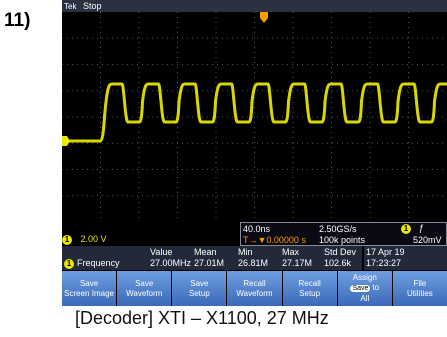  What do you see at coordinates (93, 239) in the screenshot?
I see `channel-scale: 2.00 V` at bounding box center [93, 239].